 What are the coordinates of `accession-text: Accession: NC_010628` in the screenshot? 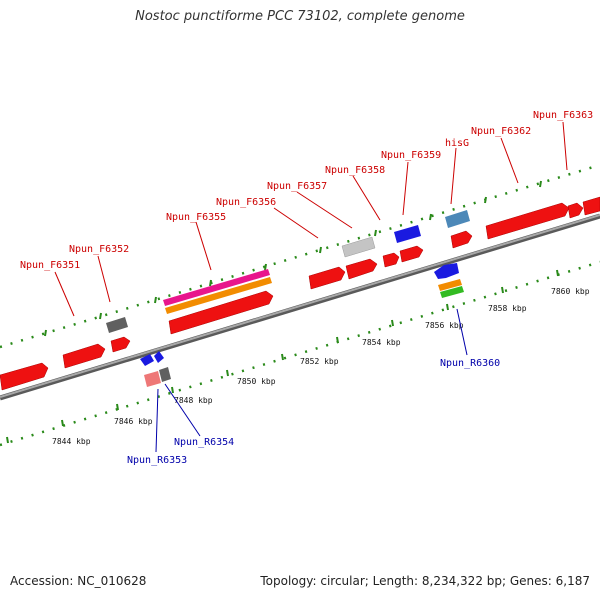 It's located at (78, 581).